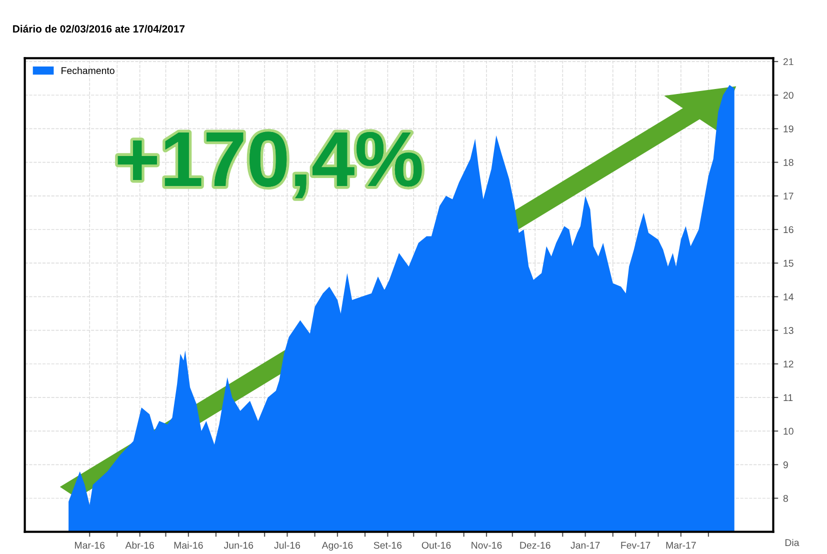 This screenshot has width=827, height=554. What do you see at coordinates (789, 431) in the screenshot?
I see `y-tick-label: 10` at bounding box center [789, 431].